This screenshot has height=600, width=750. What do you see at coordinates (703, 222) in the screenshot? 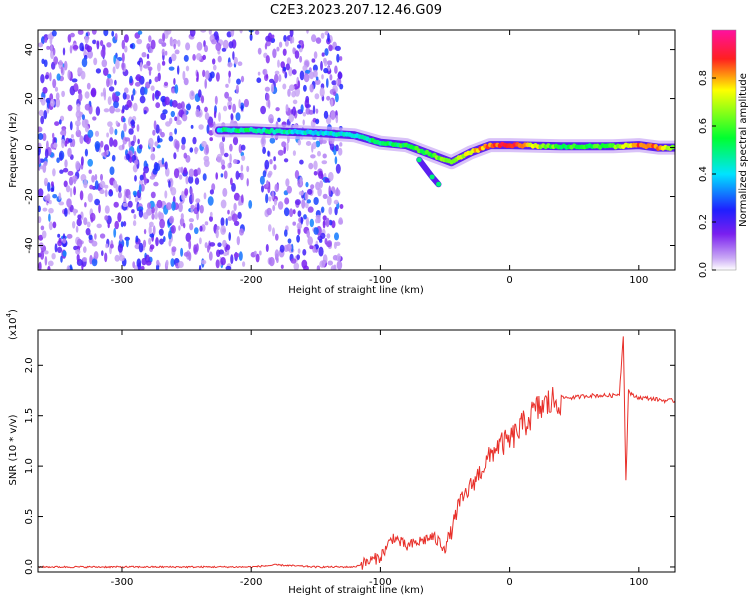
I see `colorbar-tick-label: 0.2` at bounding box center [703, 222].